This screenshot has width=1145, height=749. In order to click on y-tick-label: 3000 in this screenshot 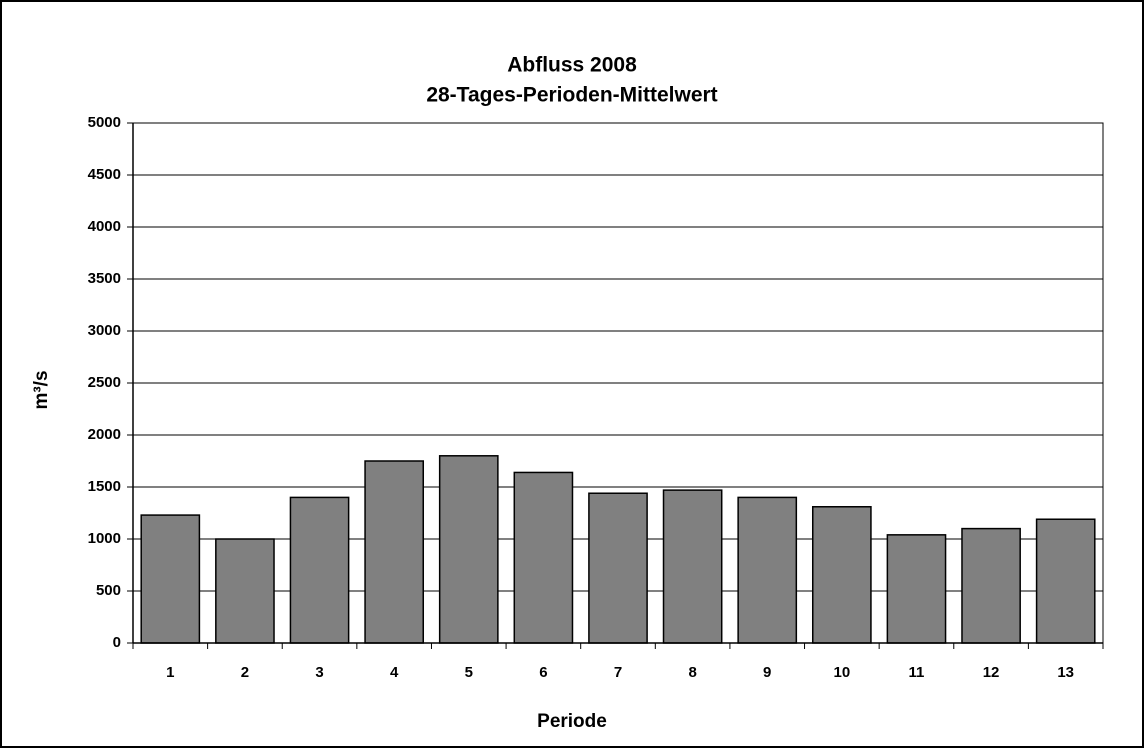, I will do `click(104, 330)`.